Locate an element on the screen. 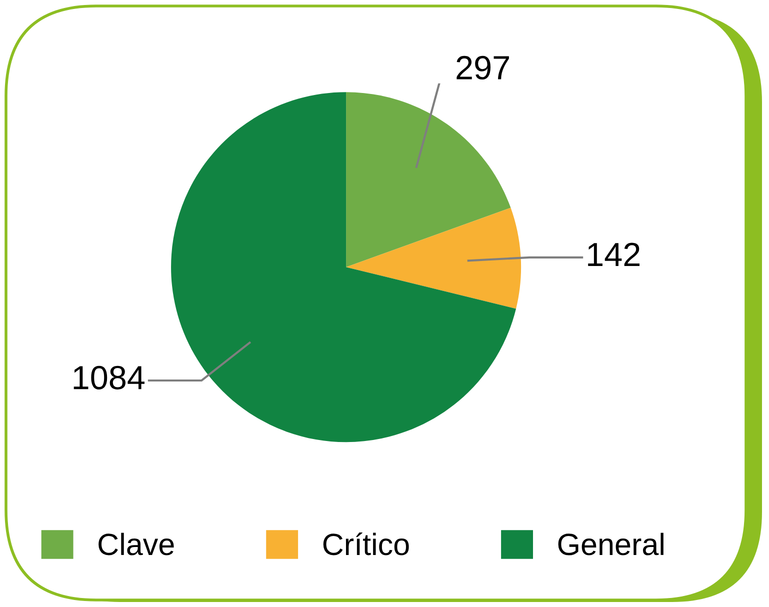 This screenshot has height=607, width=769. data-label: 1084 is located at coordinates (109, 378).